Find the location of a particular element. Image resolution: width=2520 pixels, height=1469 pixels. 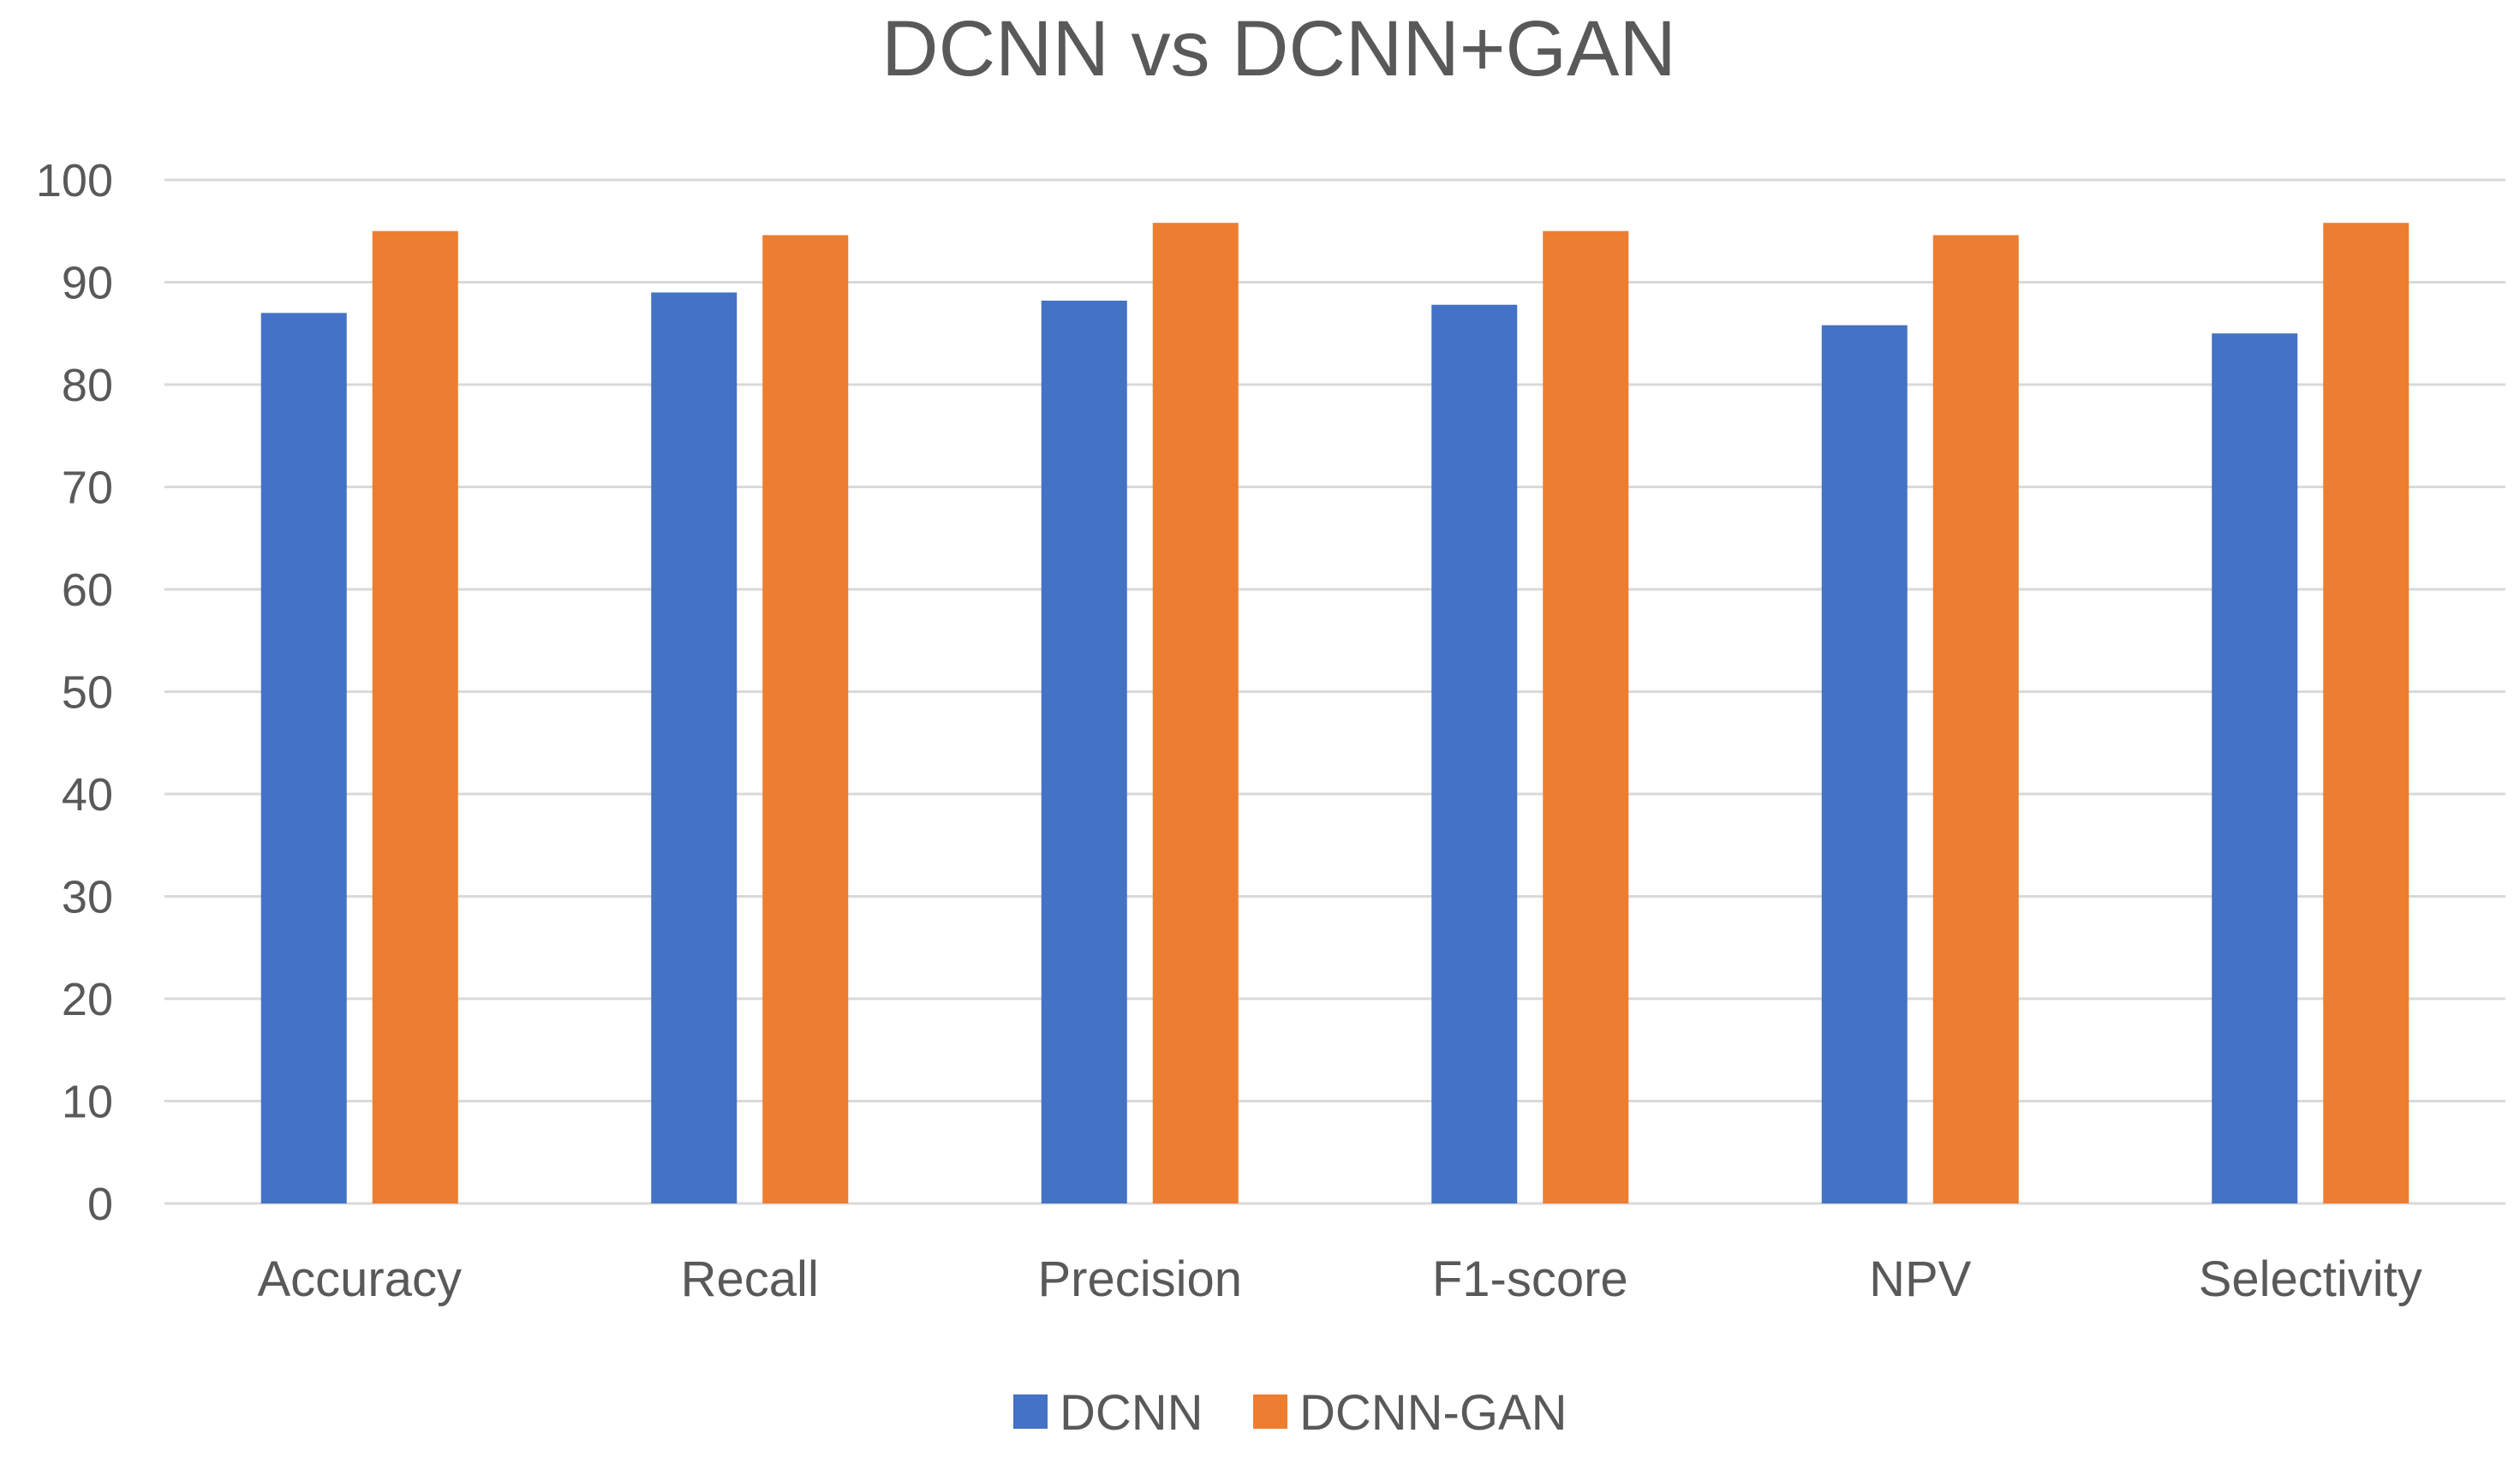

y-tick-label: 20 is located at coordinates (88, 999).